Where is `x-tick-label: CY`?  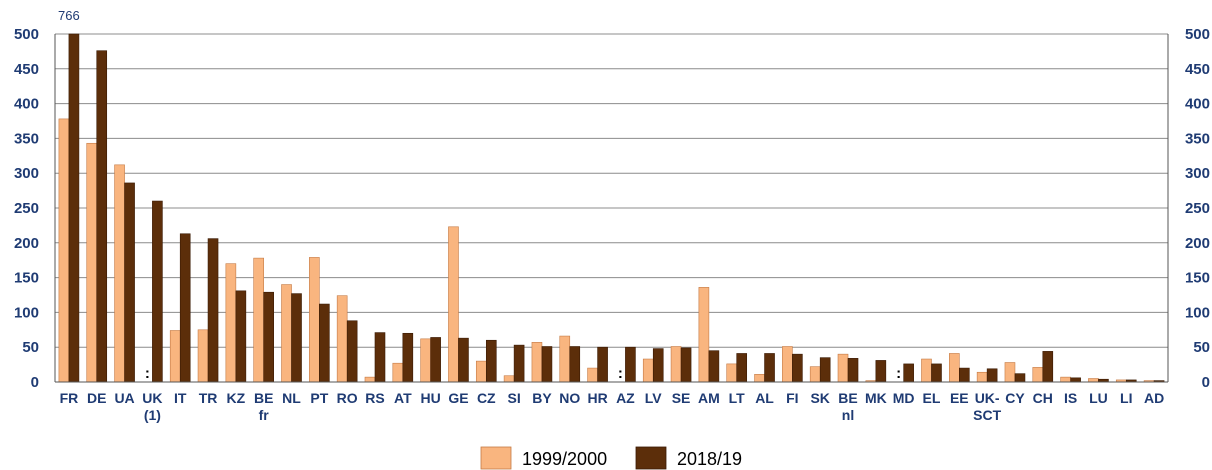
x-tick-label: CY is located at coordinates (1015, 398).